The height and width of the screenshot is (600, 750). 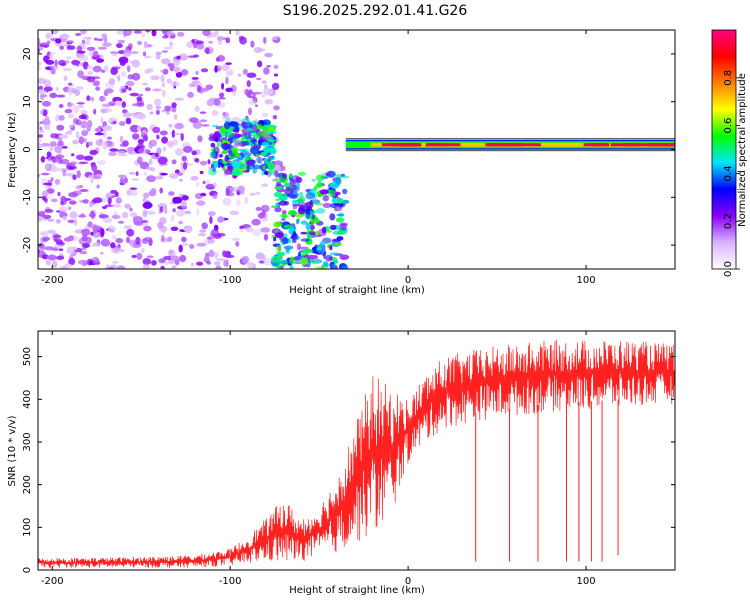 I want to click on snr-x-tick-label: -200, so click(x=52, y=581).